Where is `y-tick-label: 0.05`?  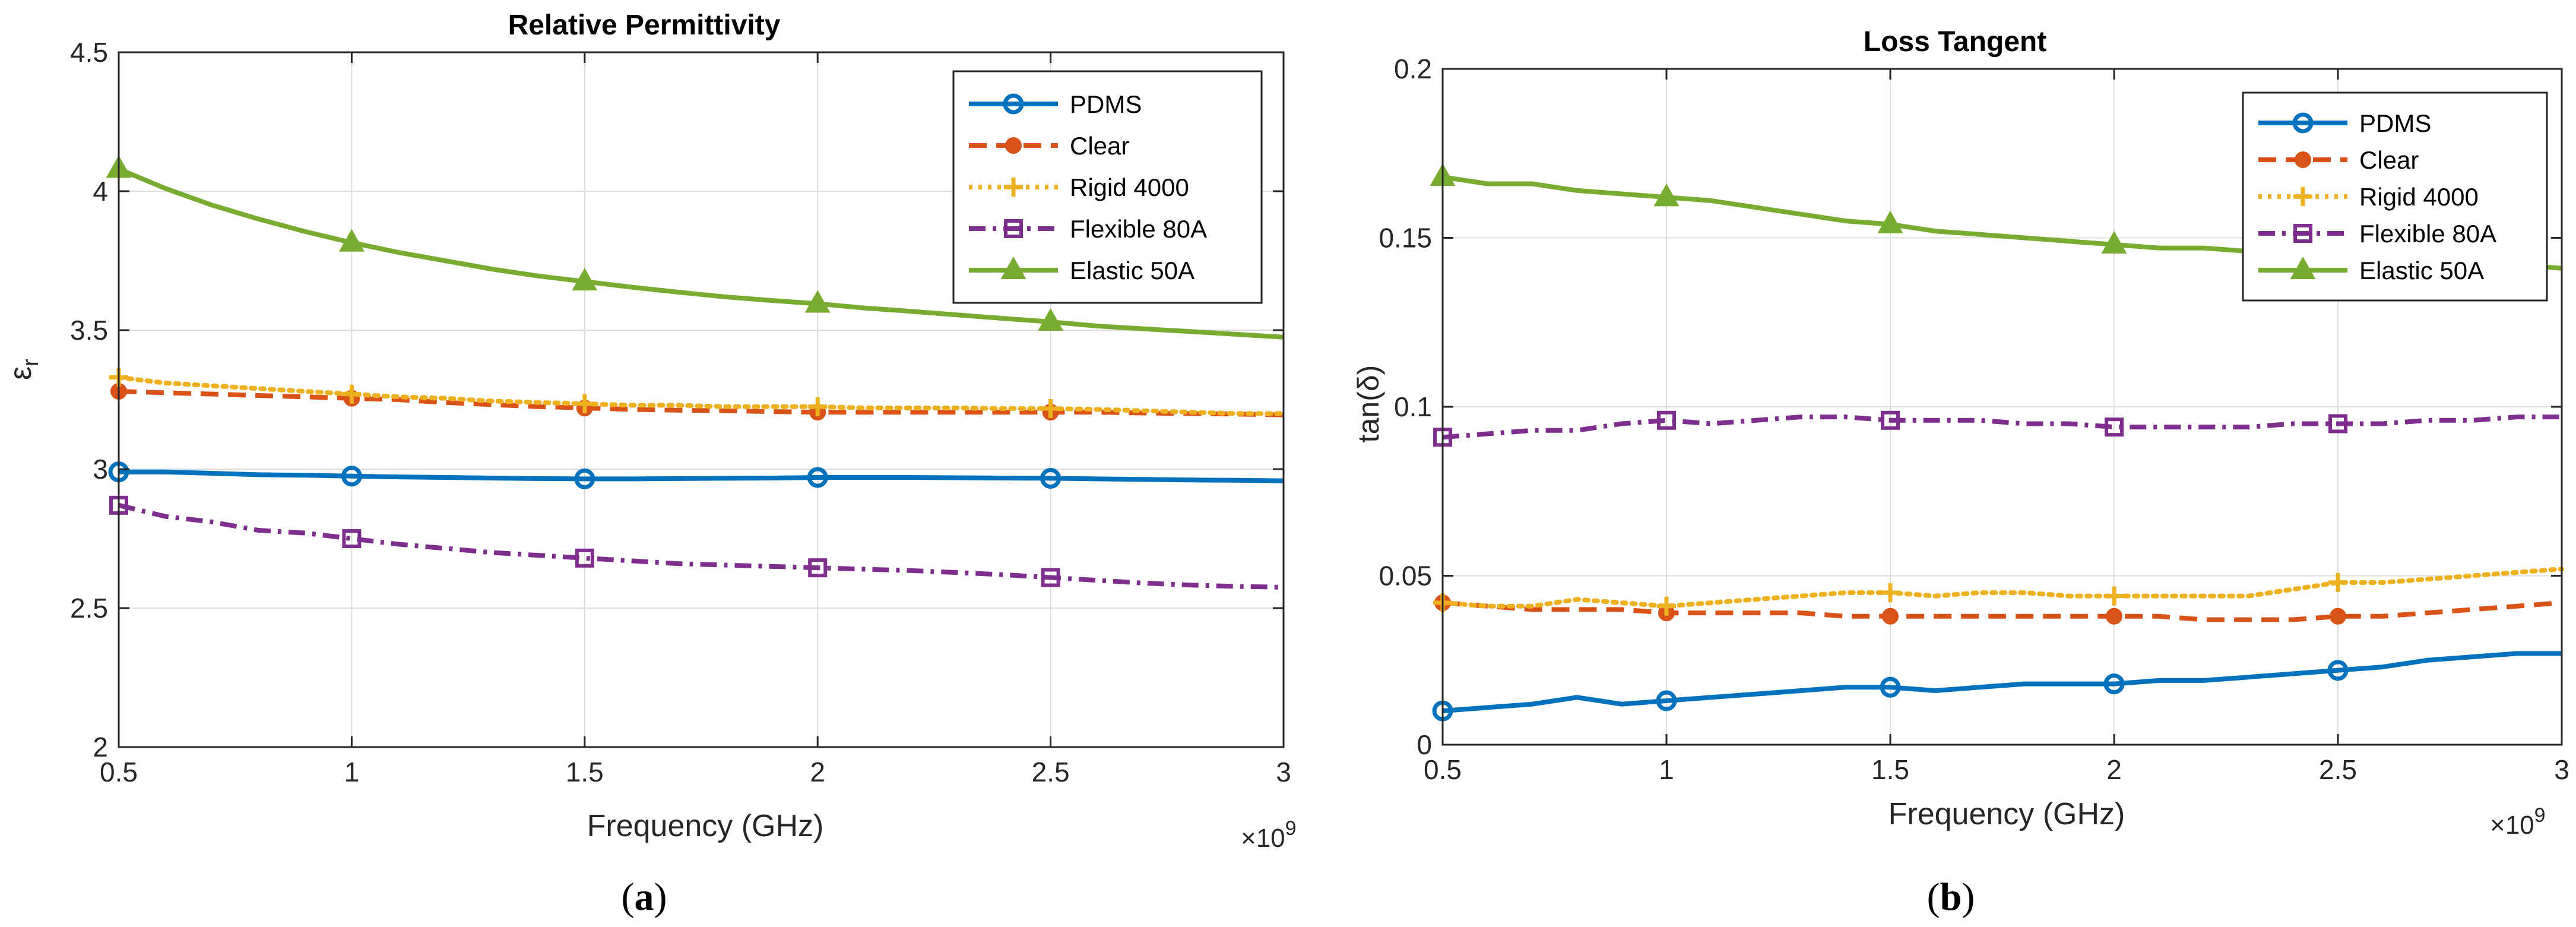
y-tick-label: 0.05 is located at coordinates (1406, 576).